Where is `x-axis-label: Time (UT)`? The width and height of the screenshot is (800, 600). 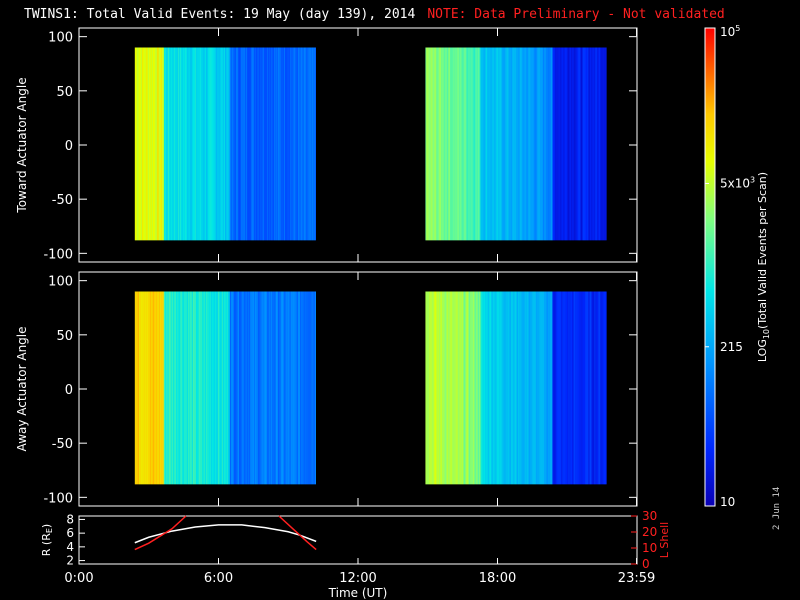 x-axis-label: Time (UT) is located at coordinates (358, 593).